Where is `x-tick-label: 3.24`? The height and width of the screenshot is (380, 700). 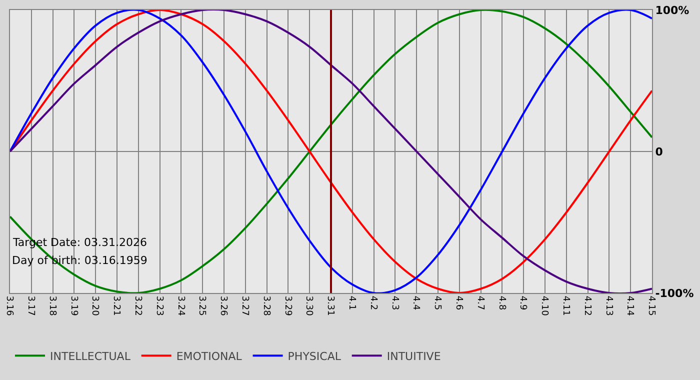
x-tick-label: 3.24 is located at coordinates (180, 306).